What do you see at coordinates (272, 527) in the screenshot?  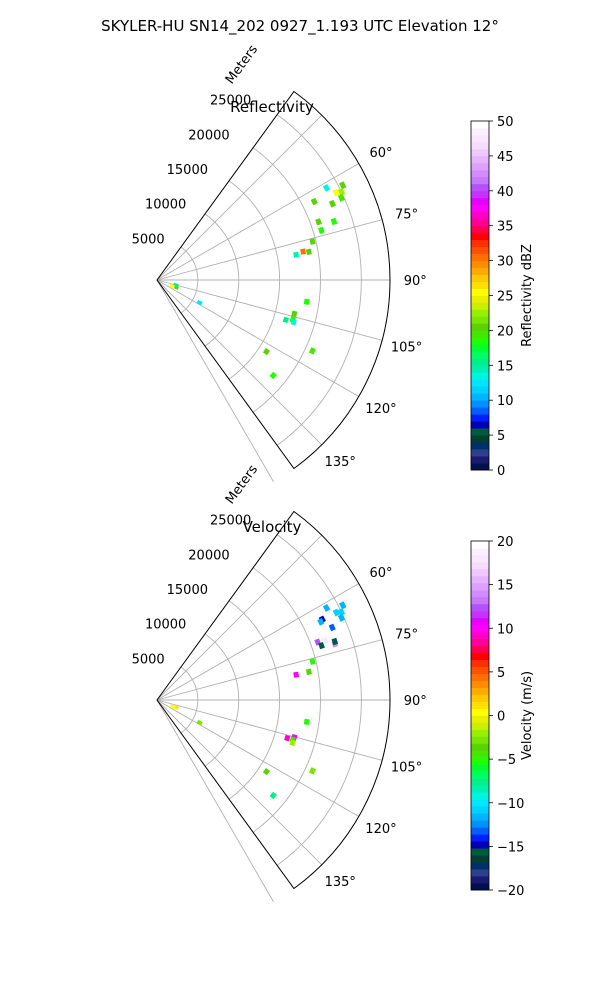 I see `velocity-title: Velocity` at bounding box center [272, 527].